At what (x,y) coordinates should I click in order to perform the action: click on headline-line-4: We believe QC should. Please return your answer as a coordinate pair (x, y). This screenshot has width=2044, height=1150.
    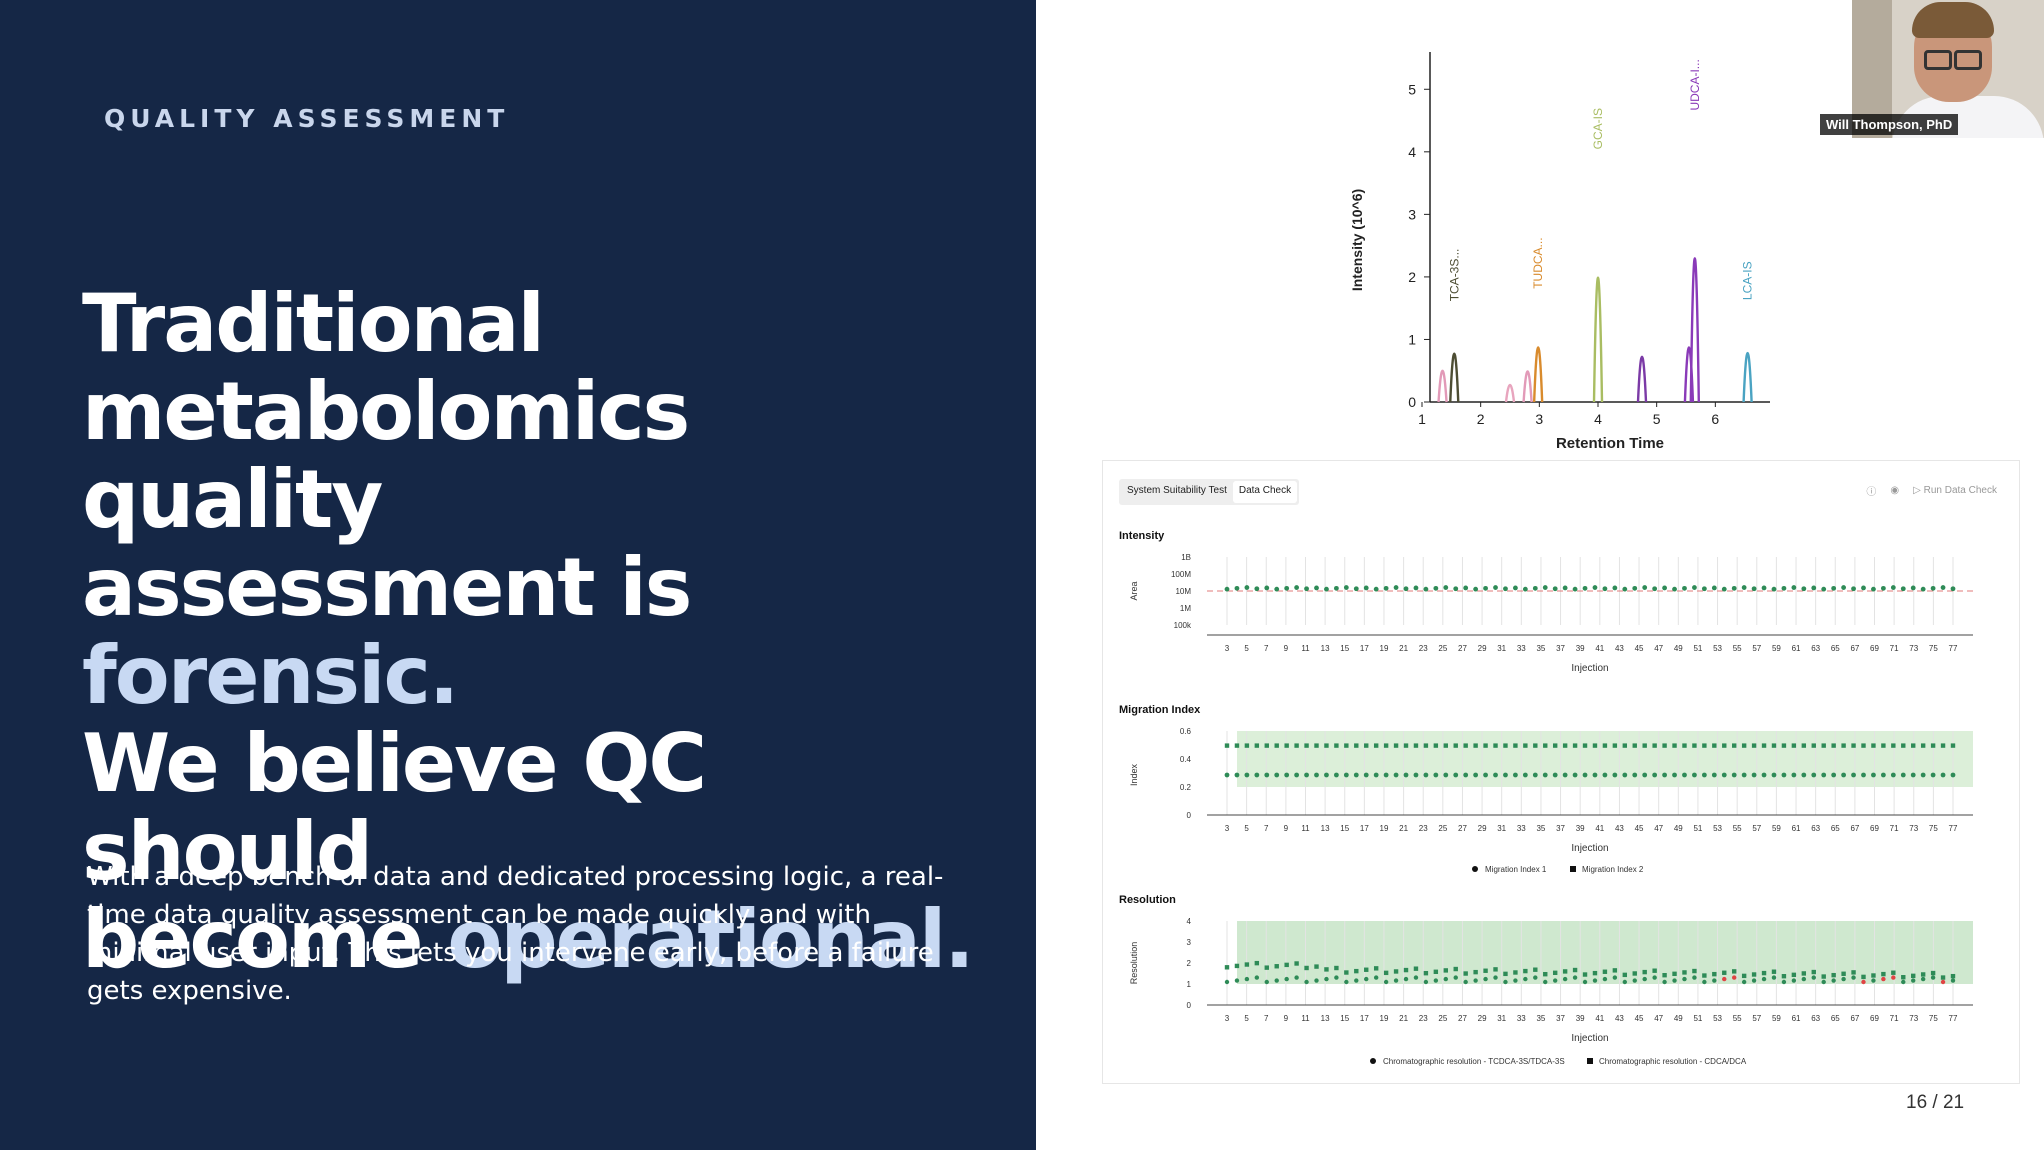
    Looking at the image, I should click on (394, 807).